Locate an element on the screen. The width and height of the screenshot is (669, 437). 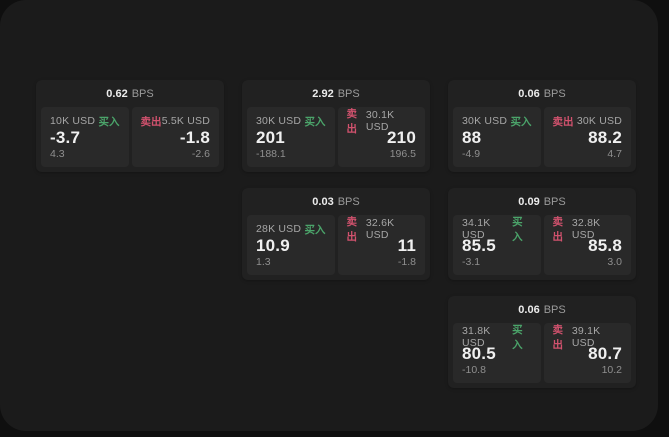
buy-price: 201 is located at coordinates (270, 137).